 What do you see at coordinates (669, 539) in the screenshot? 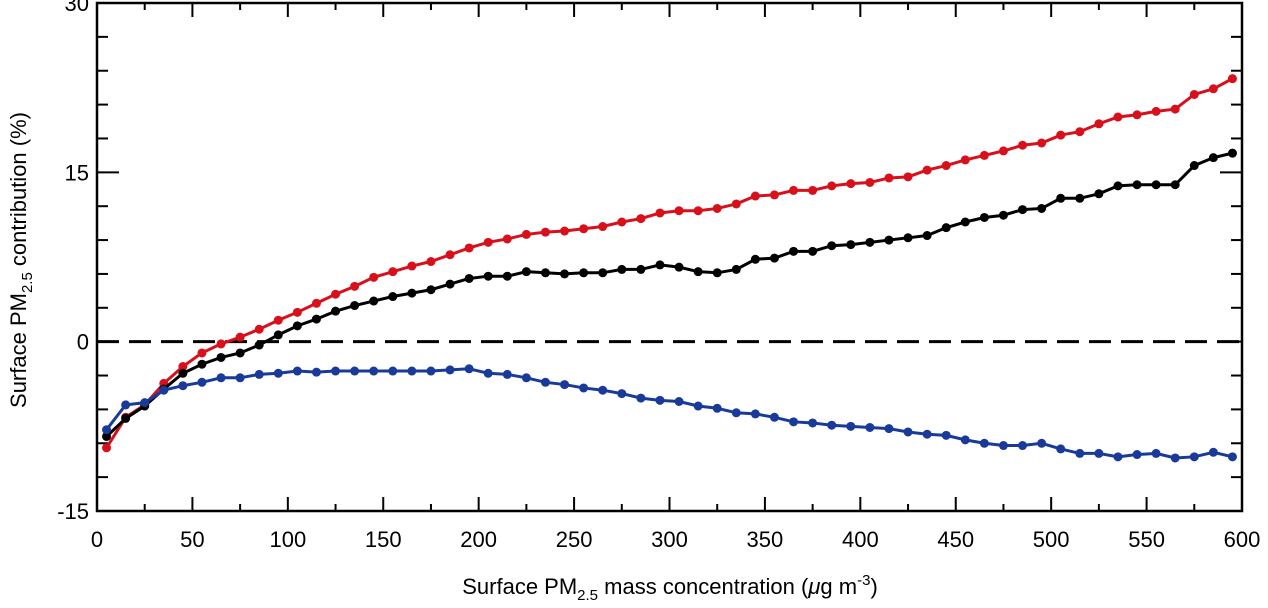
I see `x-tick-label: 300` at bounding box center [669, 539].